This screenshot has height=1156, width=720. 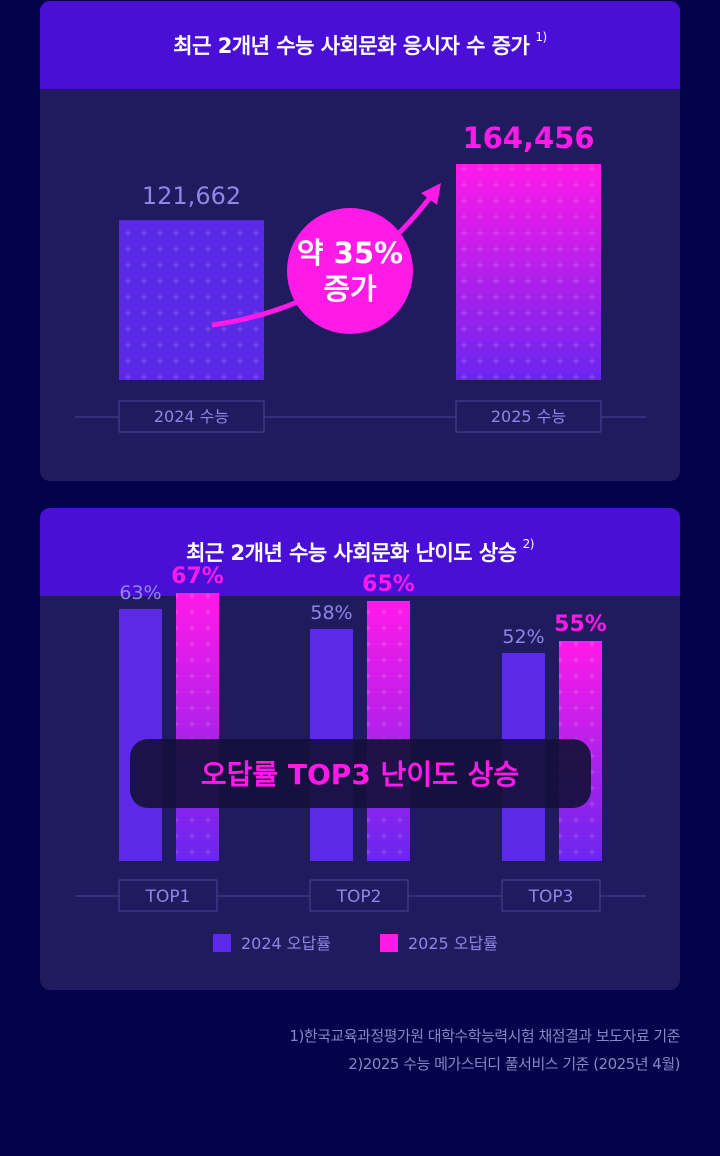 I want to click on overlay-banner, so click(x=360, y=773).